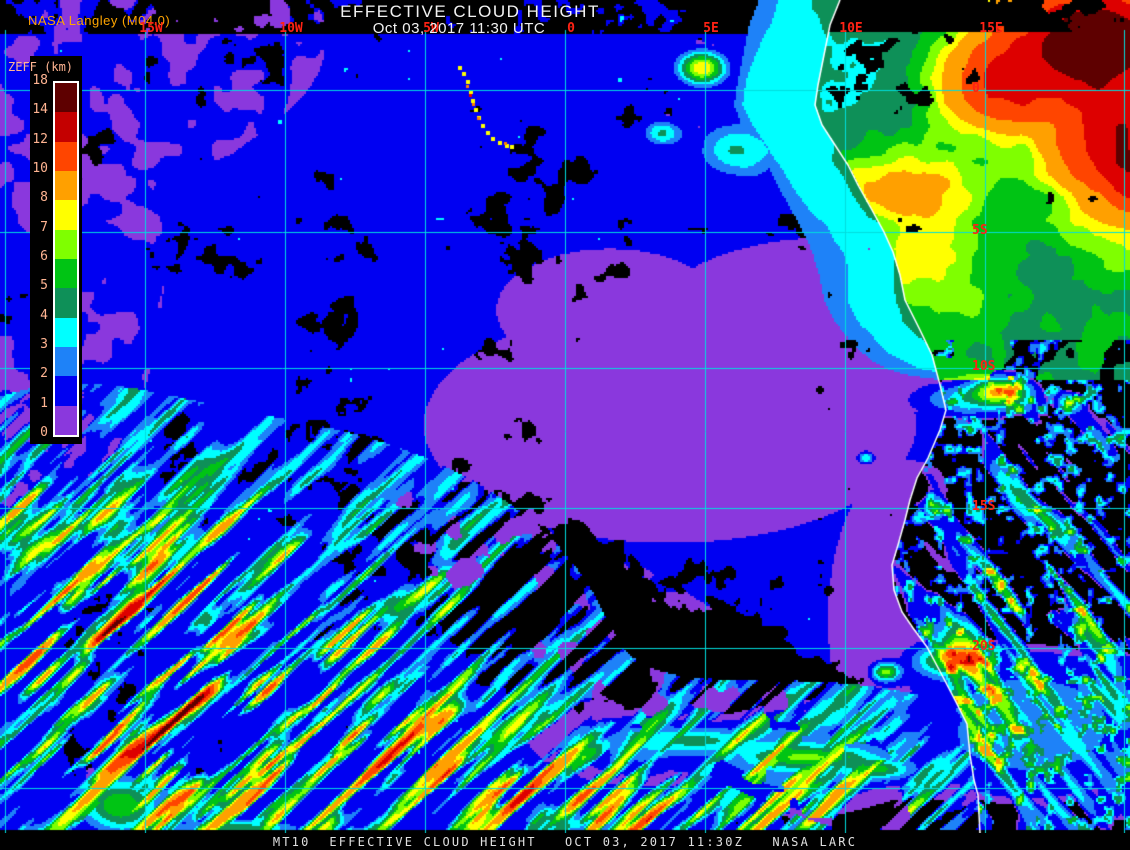 The width and height of the screenshot is (1130, 850). What do you see at coordinates (44, 315) in the screenshot?
I see `colorbar-tick-4: 4` at bounding box center [44, 315].